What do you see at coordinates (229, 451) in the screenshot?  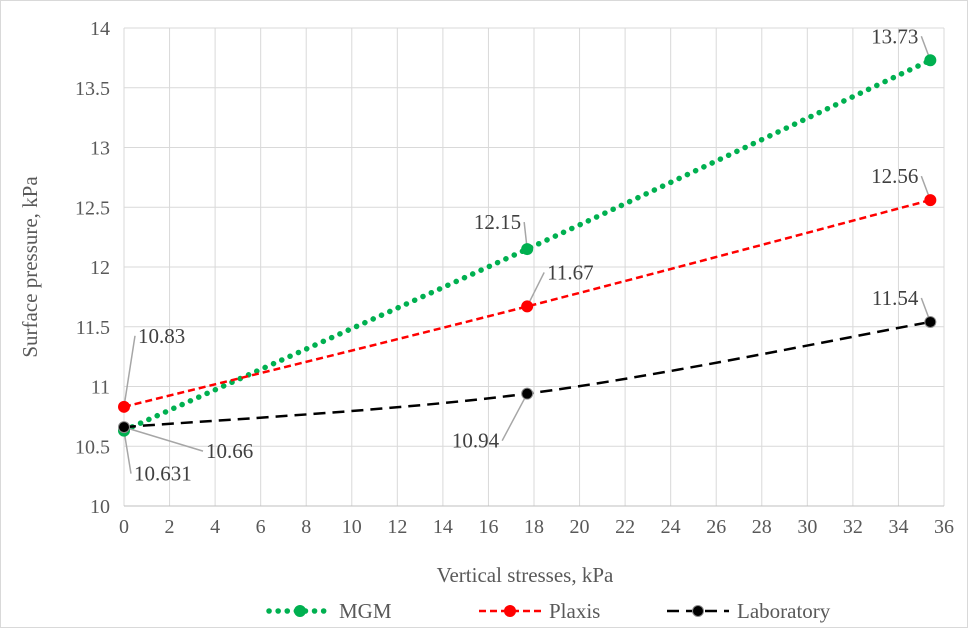 I see `data-label-laboratory: 10.66` at bounding box center [229, 451].